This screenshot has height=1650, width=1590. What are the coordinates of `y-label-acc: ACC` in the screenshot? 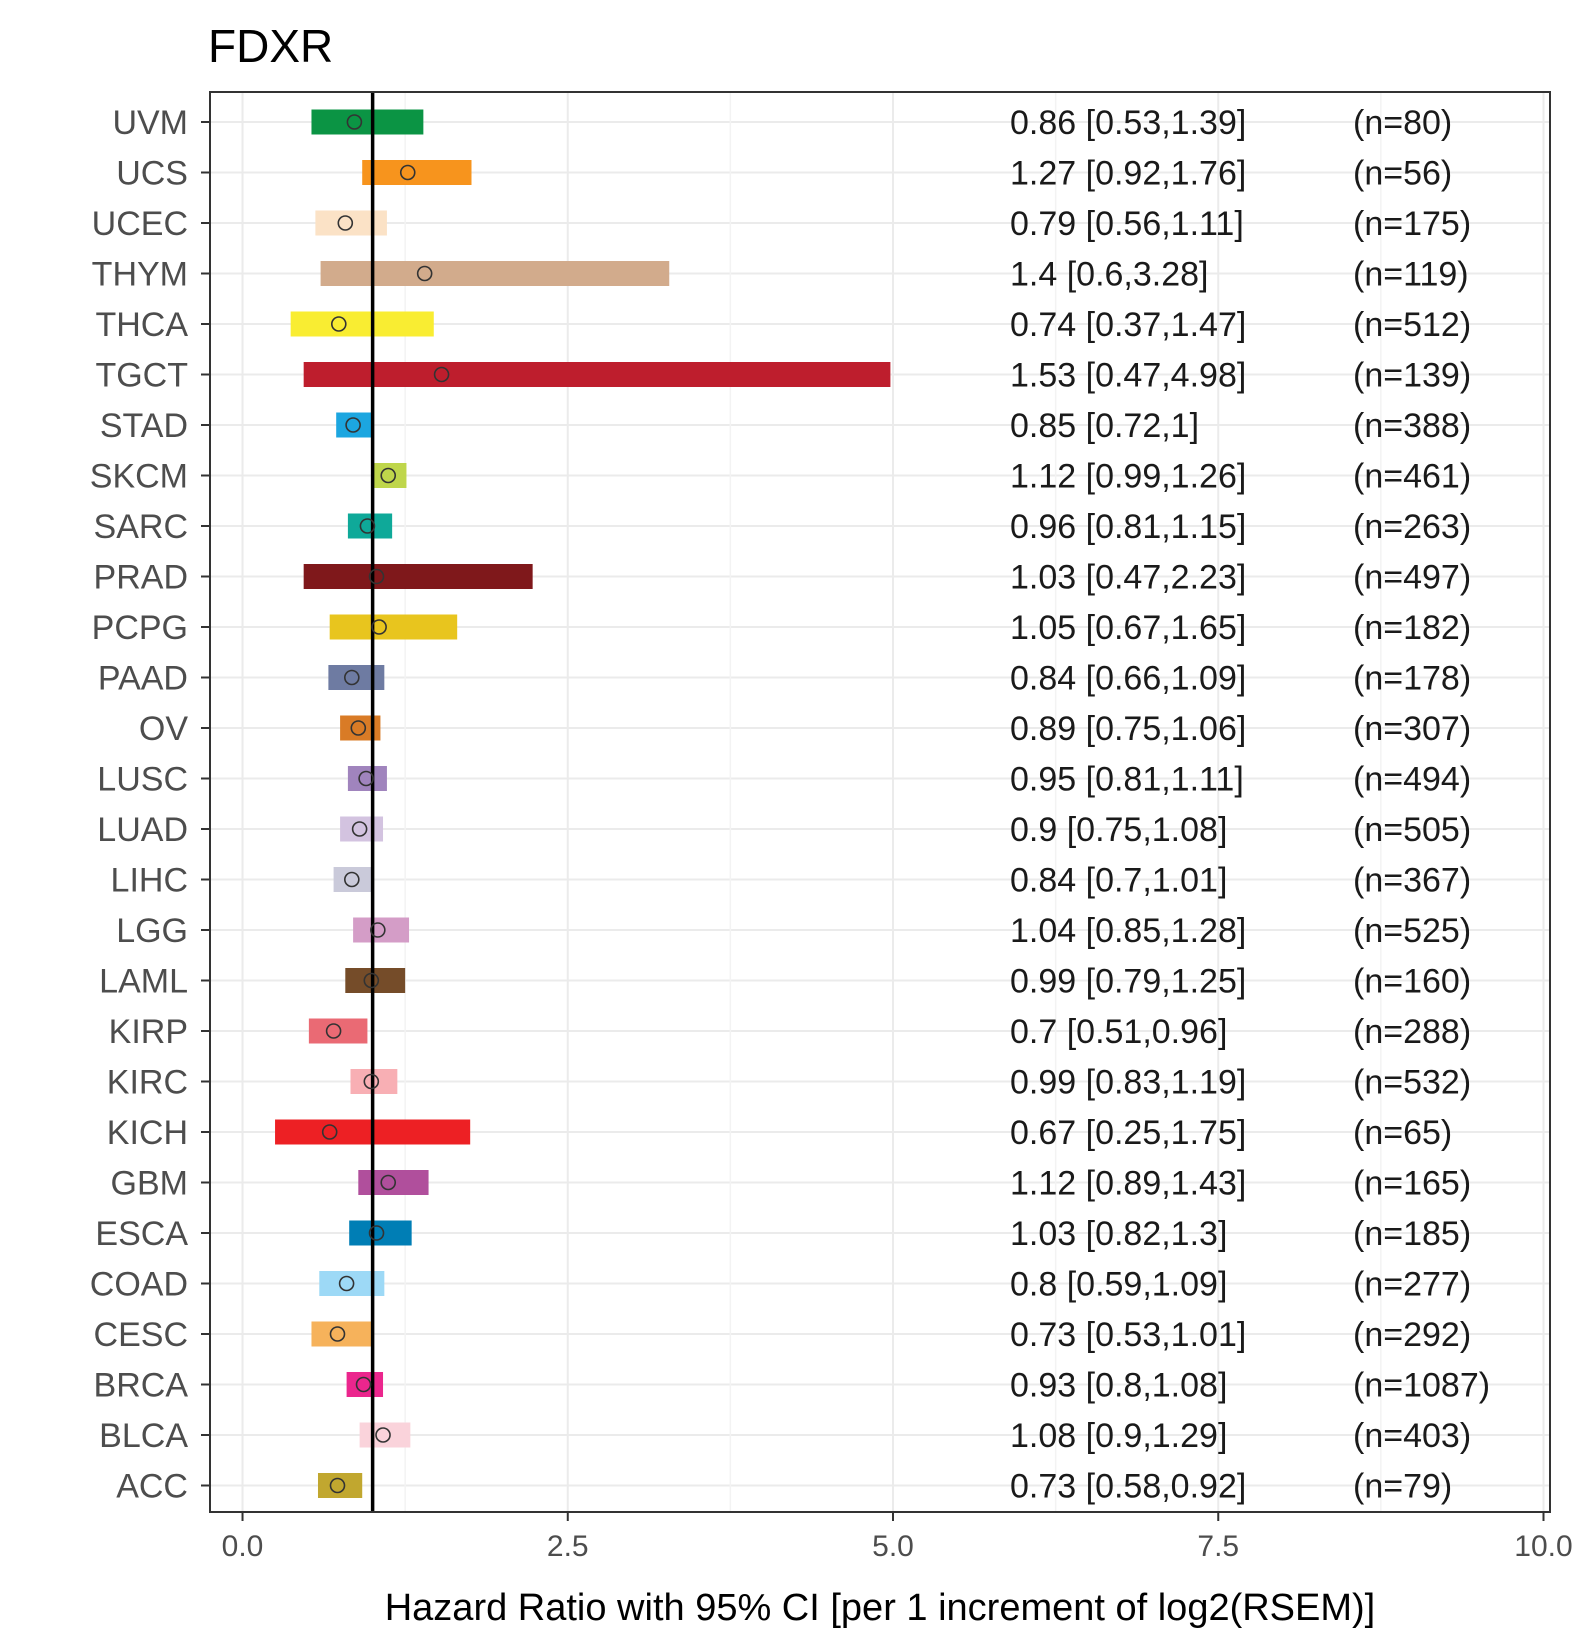 It's located at (152, 1487).